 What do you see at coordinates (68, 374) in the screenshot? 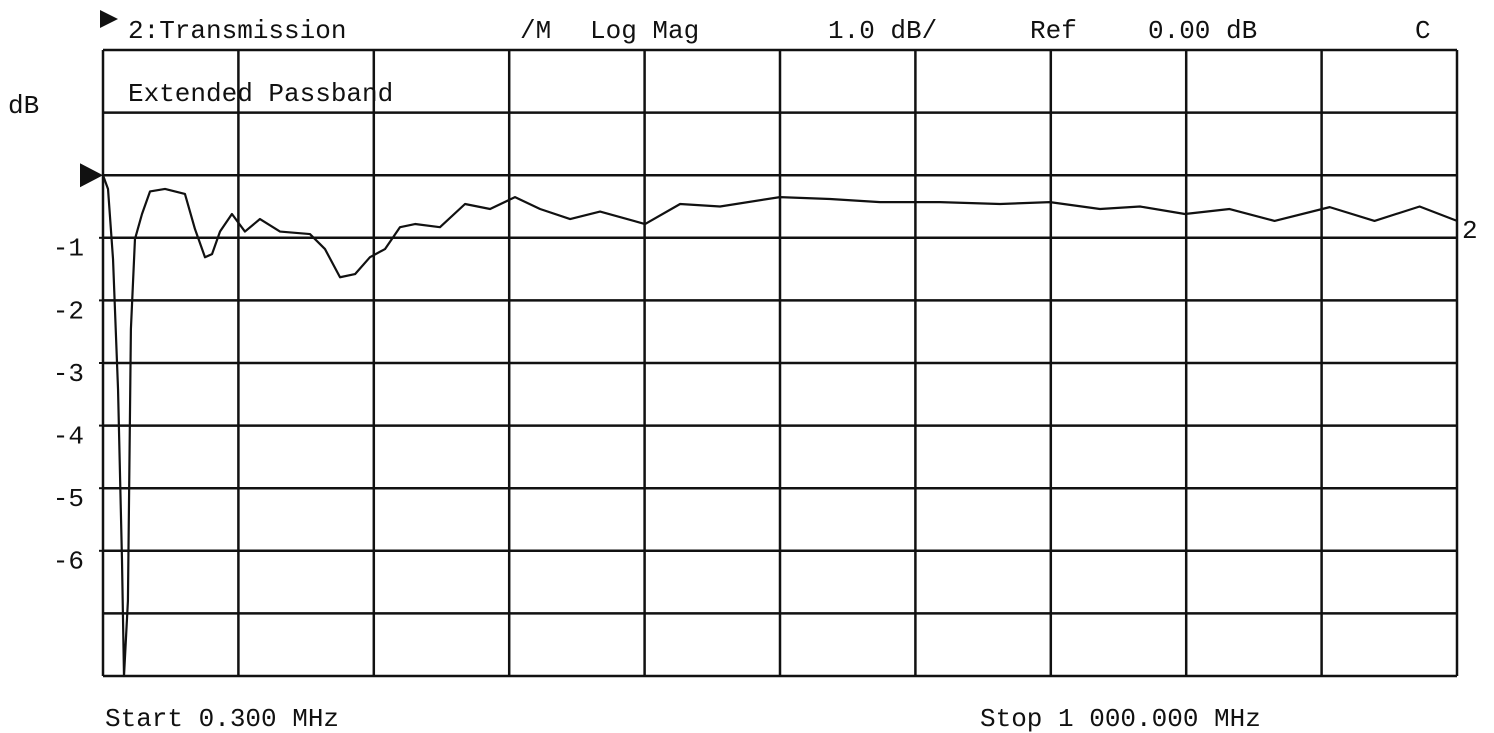
I see `y-tick-label: -3` at bounding box center [68, 374].